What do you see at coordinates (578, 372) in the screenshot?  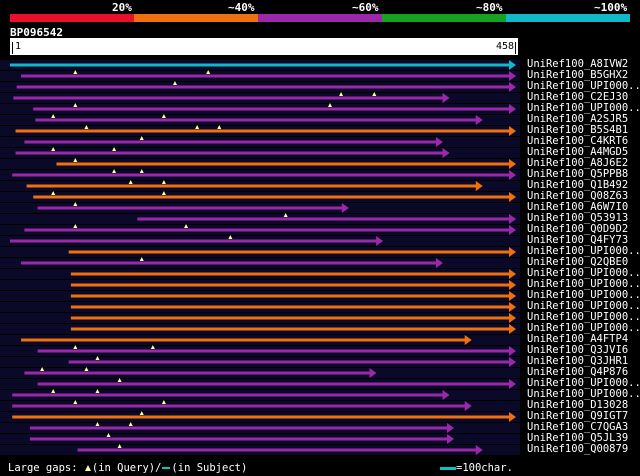 I see `hit-label: UniRef100_Q4P876` at bounding box center [578, 372].